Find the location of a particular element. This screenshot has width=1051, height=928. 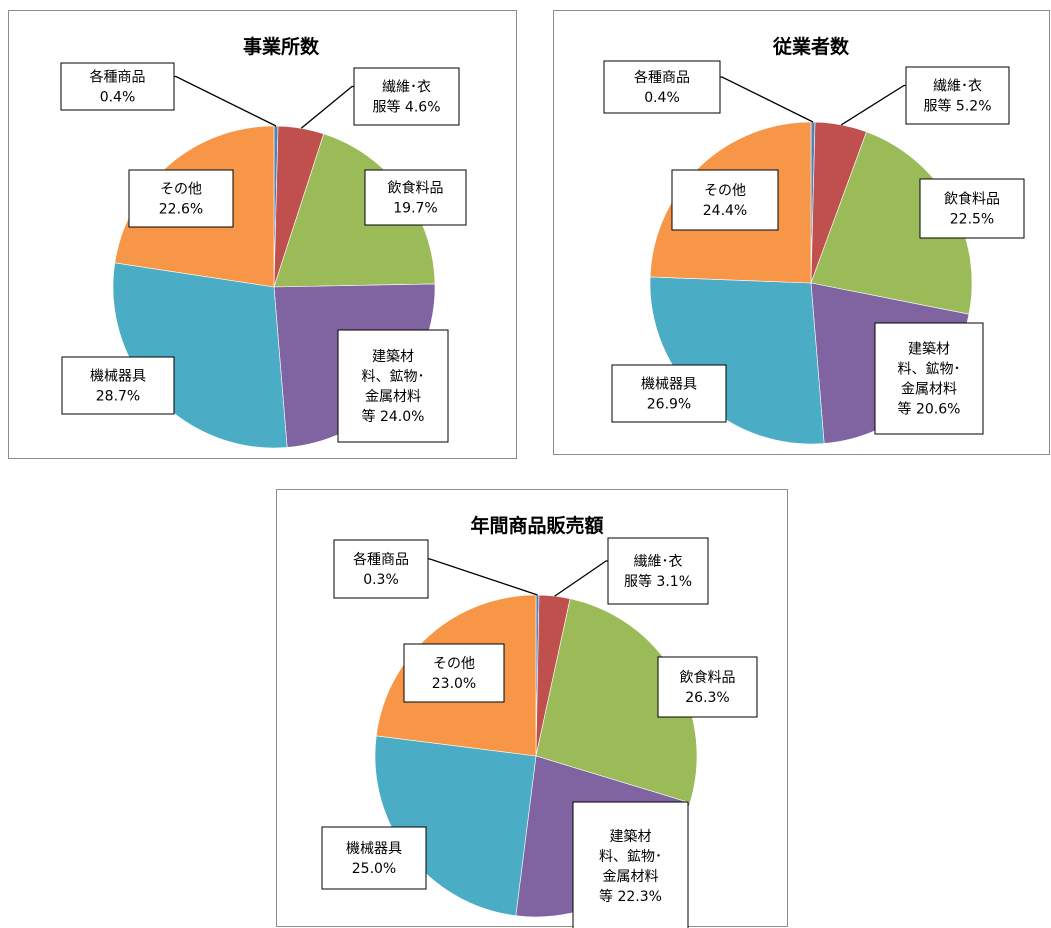

data-label-text: 服等 4.6% is located at coordinates (406, 107).